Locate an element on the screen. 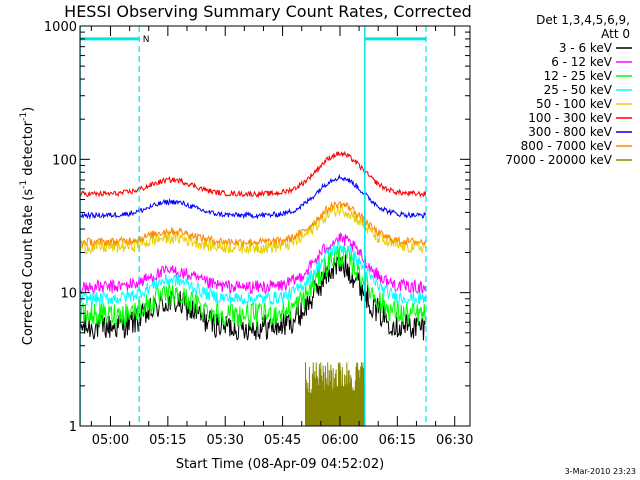 The width and height of the screenshot is (640, 480). x-tick-label: 06:15 is located at coordinates (397, 440).